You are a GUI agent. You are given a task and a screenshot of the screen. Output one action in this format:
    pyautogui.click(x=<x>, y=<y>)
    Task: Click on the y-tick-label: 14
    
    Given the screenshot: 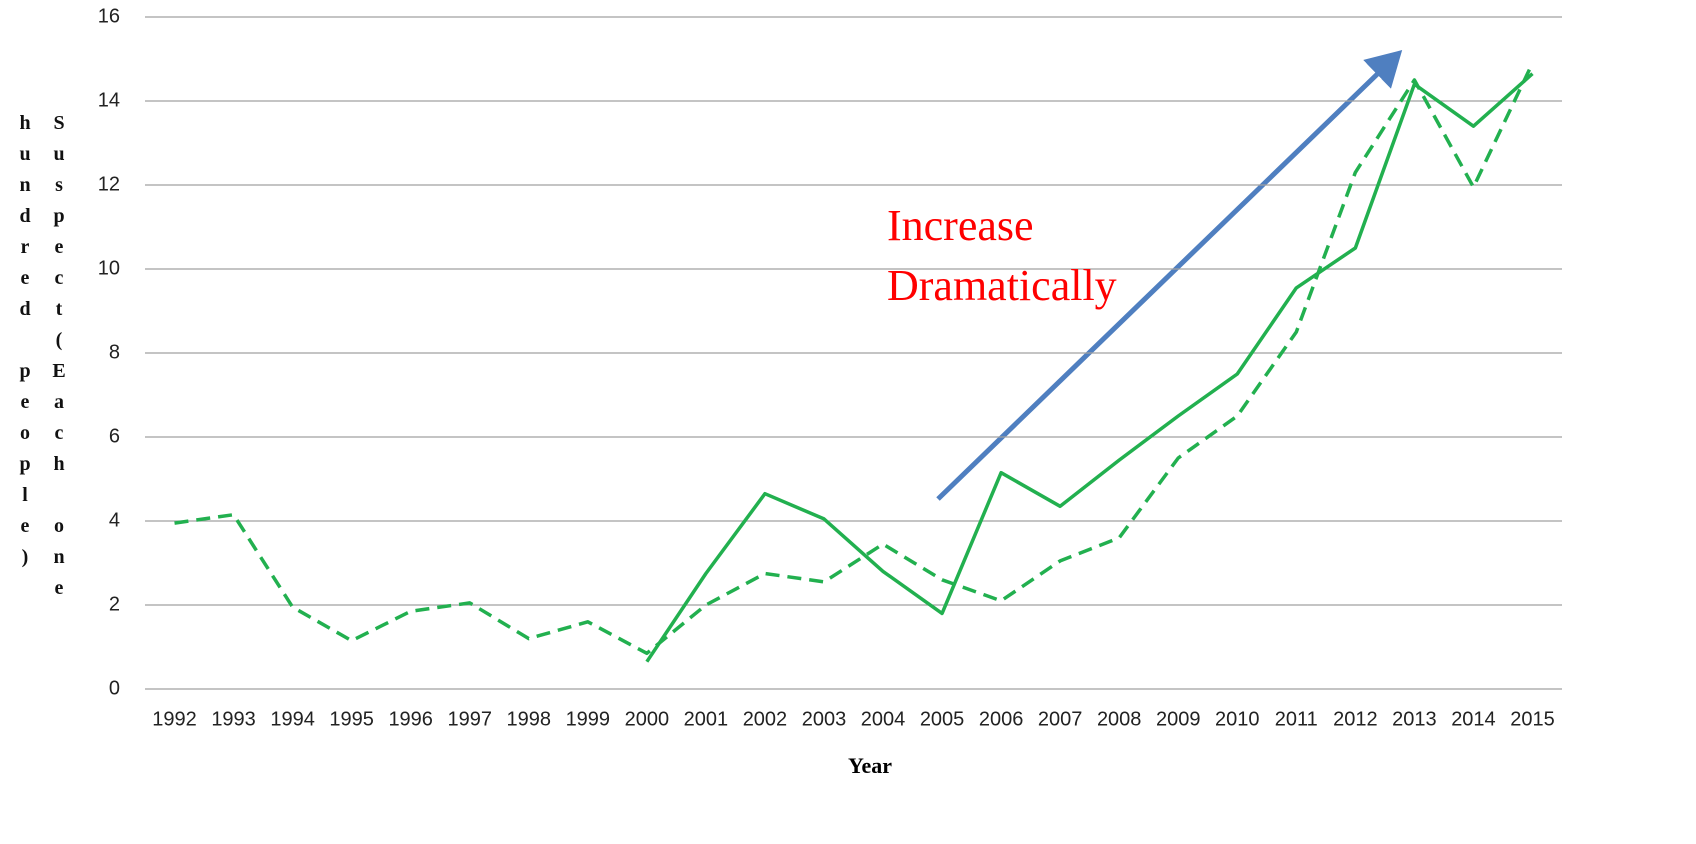 What is the action you would take?
    pyautogui.click(x=109, y=100)
    